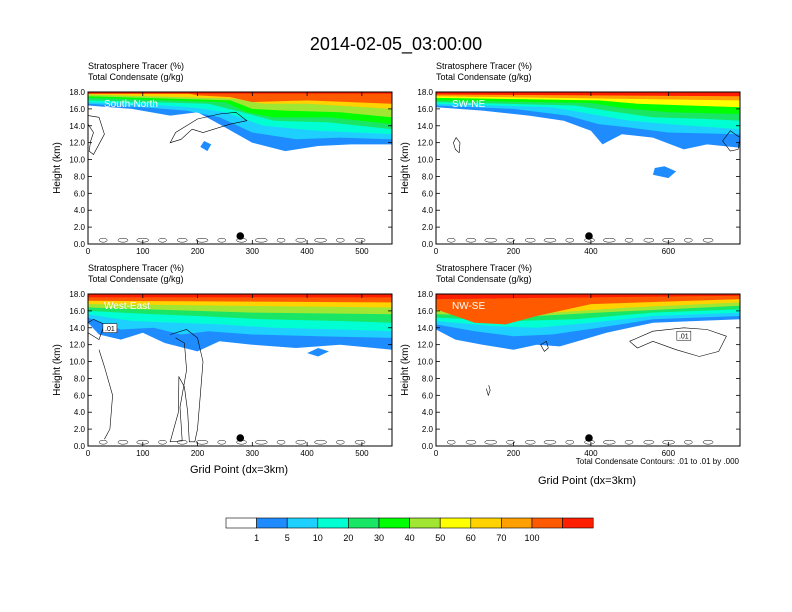 The height and width of the screenshot is (612, 792). What do you see at coordinates (428, 378) in the screenshot?
I see `y-tick-label: 8.0` at bounding box center [428, 378].